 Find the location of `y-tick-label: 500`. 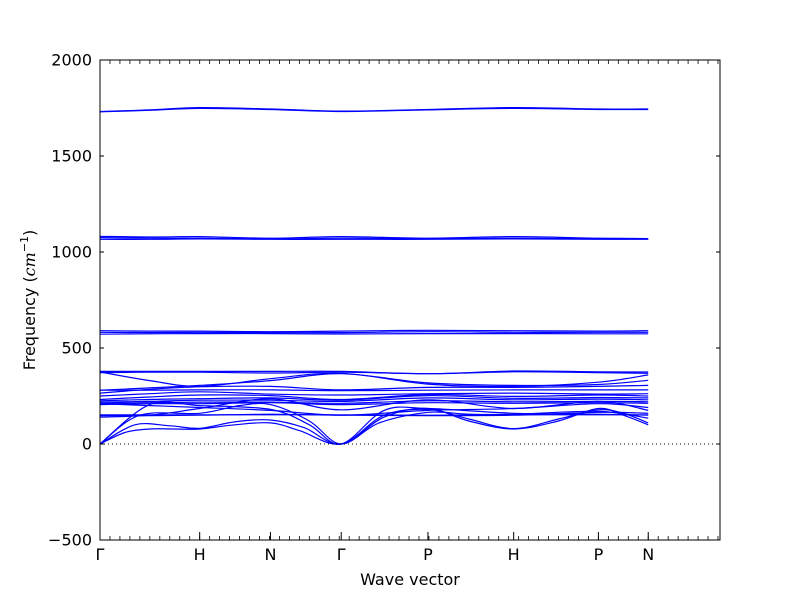

y-tick-label: 500 is located at coordinates (76, 348).